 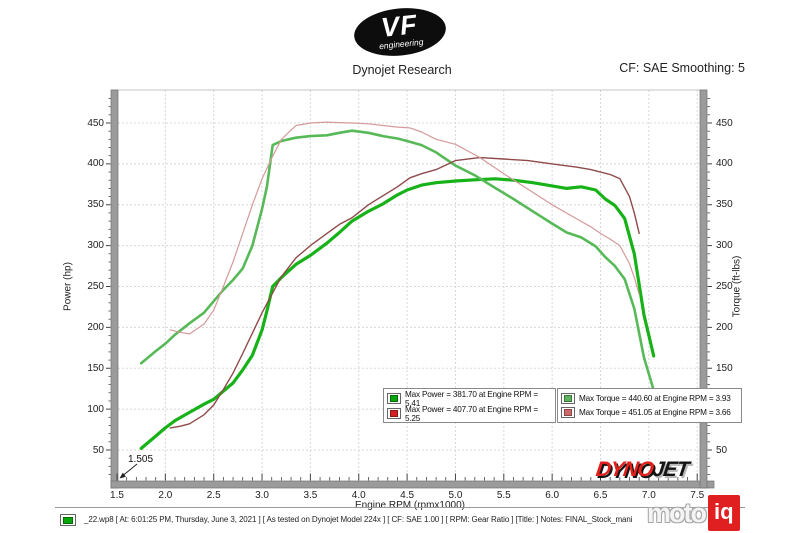 What do you see at coordinates (400, 507) in the screenshot?
I see `footer-divider` at bounding box center [400, 507].